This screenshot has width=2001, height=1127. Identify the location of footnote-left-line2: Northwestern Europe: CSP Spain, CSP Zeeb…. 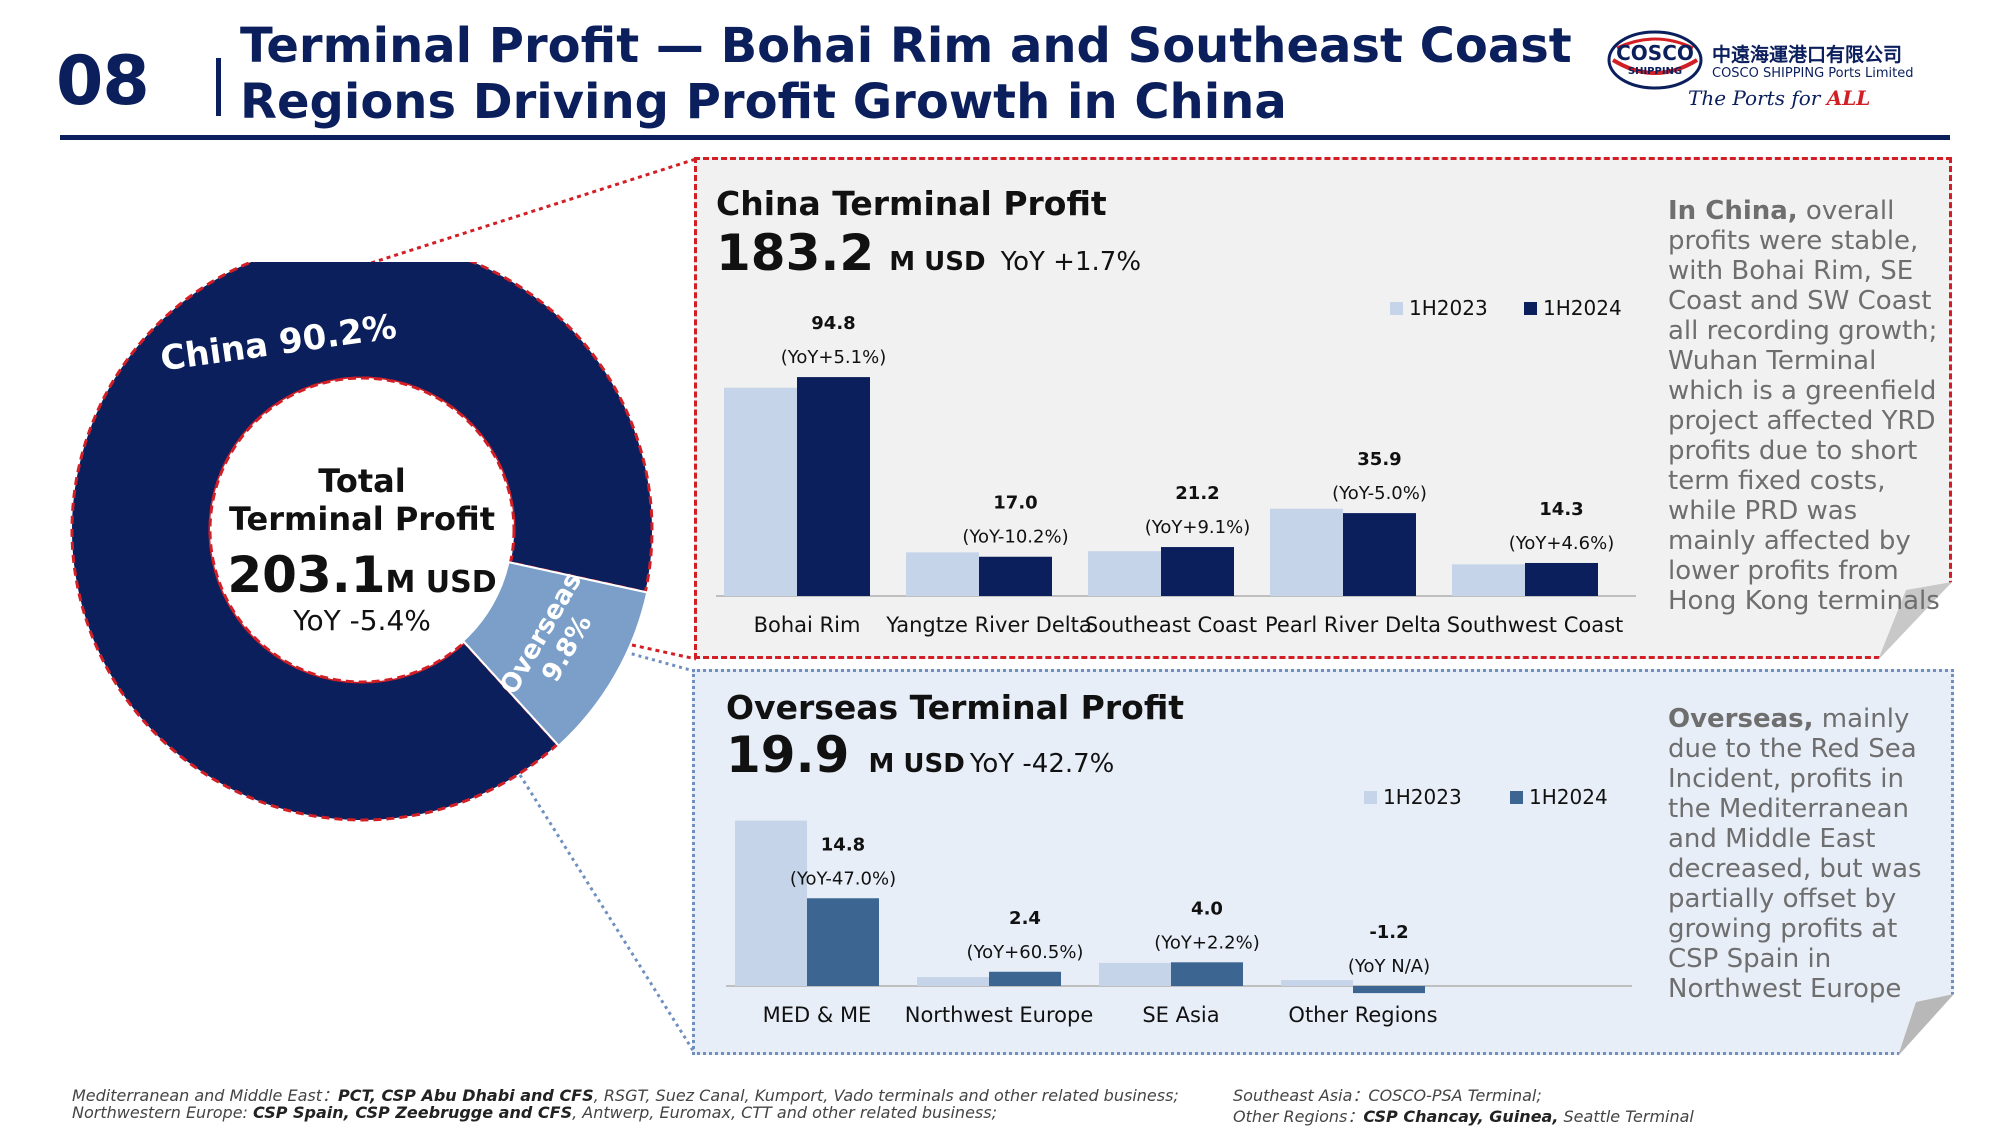
(534, 1112).